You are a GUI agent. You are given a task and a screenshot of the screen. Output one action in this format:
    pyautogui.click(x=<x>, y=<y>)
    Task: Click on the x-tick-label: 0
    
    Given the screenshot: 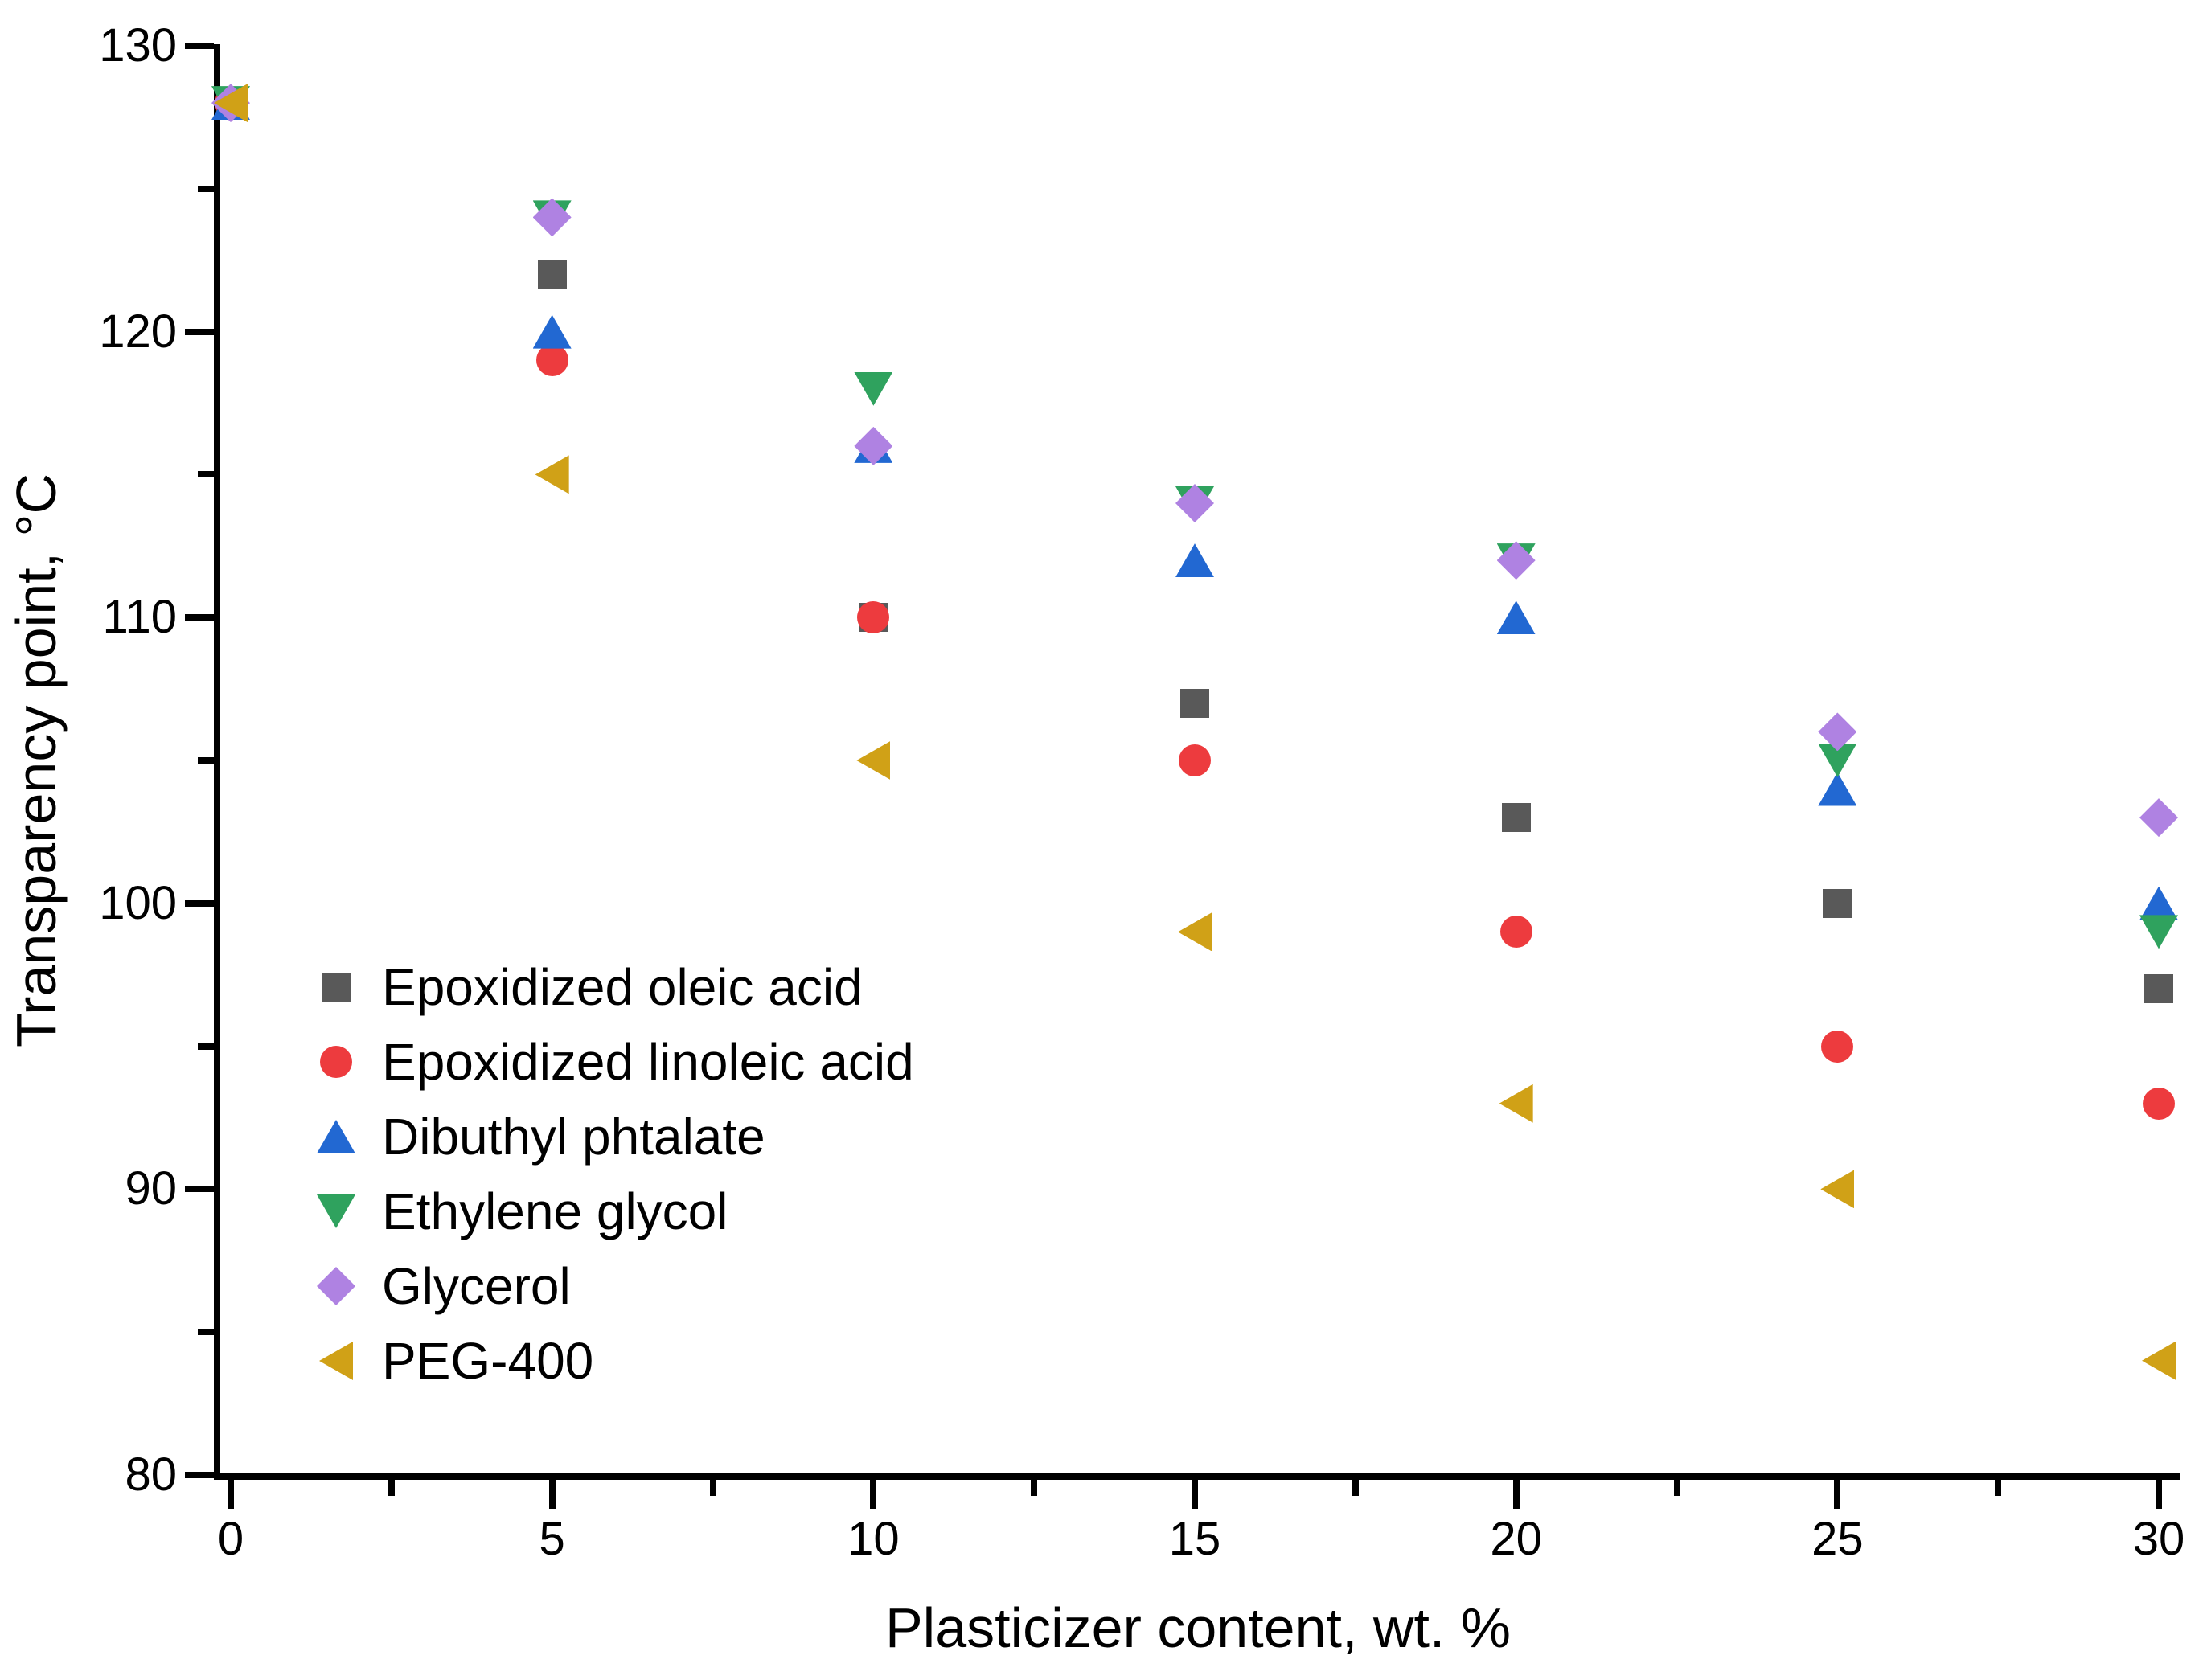 What is the action you would take?
    pyautogui.click(x=231, y=1539)
    